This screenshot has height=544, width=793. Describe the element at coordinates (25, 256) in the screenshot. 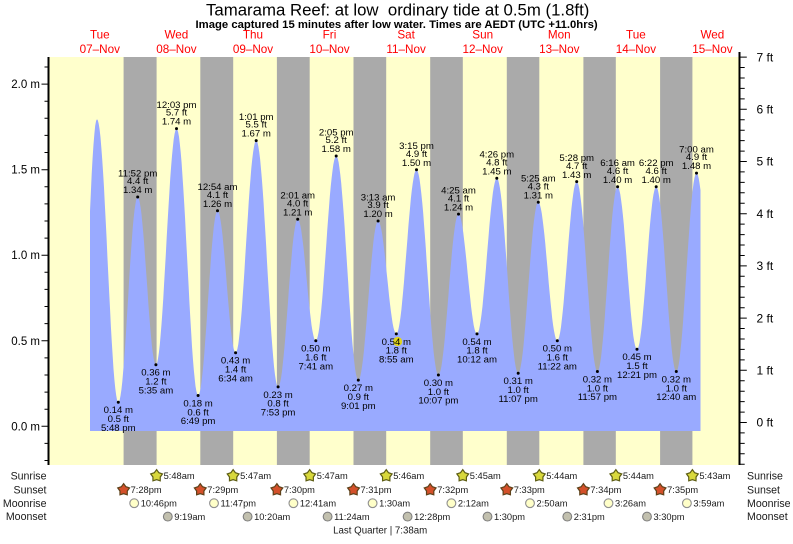

I see `svg-text: 1.0 m` at that location.